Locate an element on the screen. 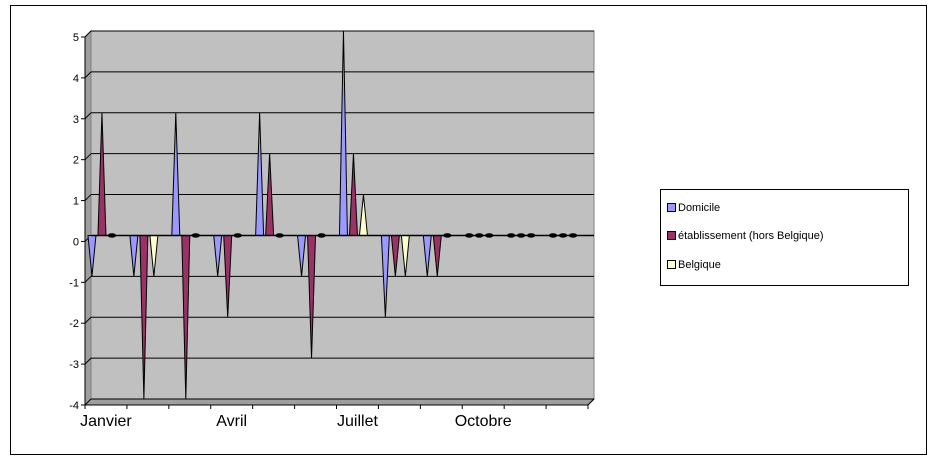 The image size is (932, 457). legend-item-belgique: Belgique is located at coordinates (694, 265).